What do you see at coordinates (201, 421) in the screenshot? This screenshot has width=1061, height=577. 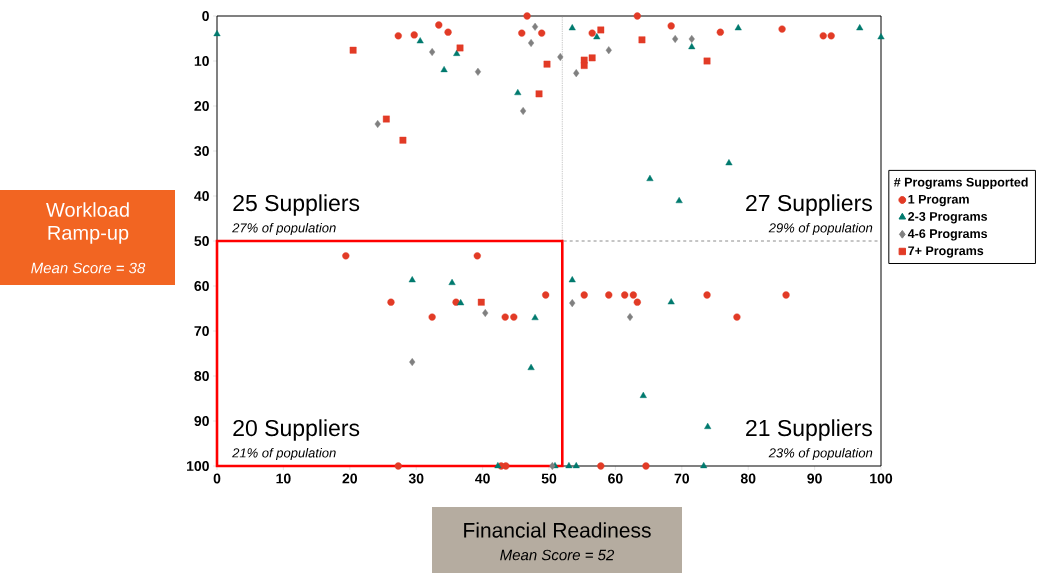 I see `y-tick-label: 90` at bounding box center [201, 421].